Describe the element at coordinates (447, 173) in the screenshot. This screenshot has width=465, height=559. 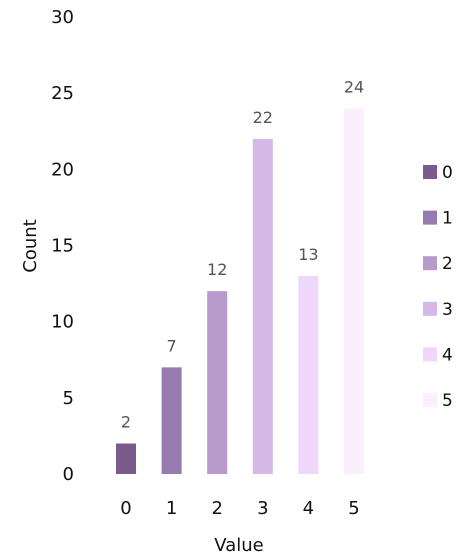
I see `legend-label: 0` at that location.